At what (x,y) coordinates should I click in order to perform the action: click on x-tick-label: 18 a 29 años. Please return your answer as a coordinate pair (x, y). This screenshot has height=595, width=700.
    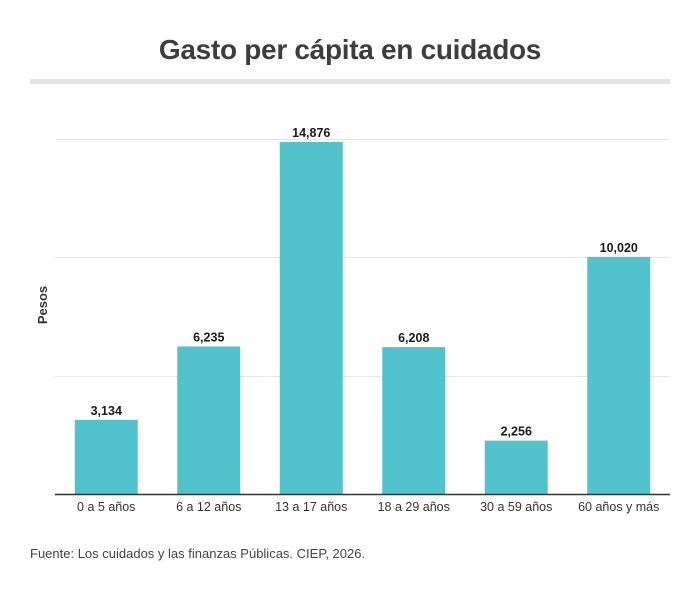
    Looking at the image, I should click on (414, 507).